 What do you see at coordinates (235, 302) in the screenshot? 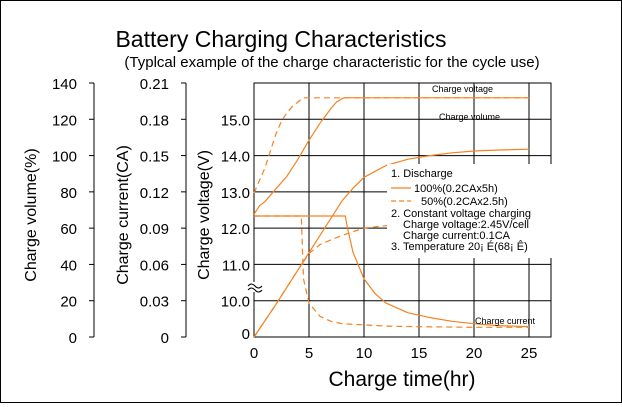
I see `y-tick-label-voltage: 10.0` at bounding box center [235, 302].